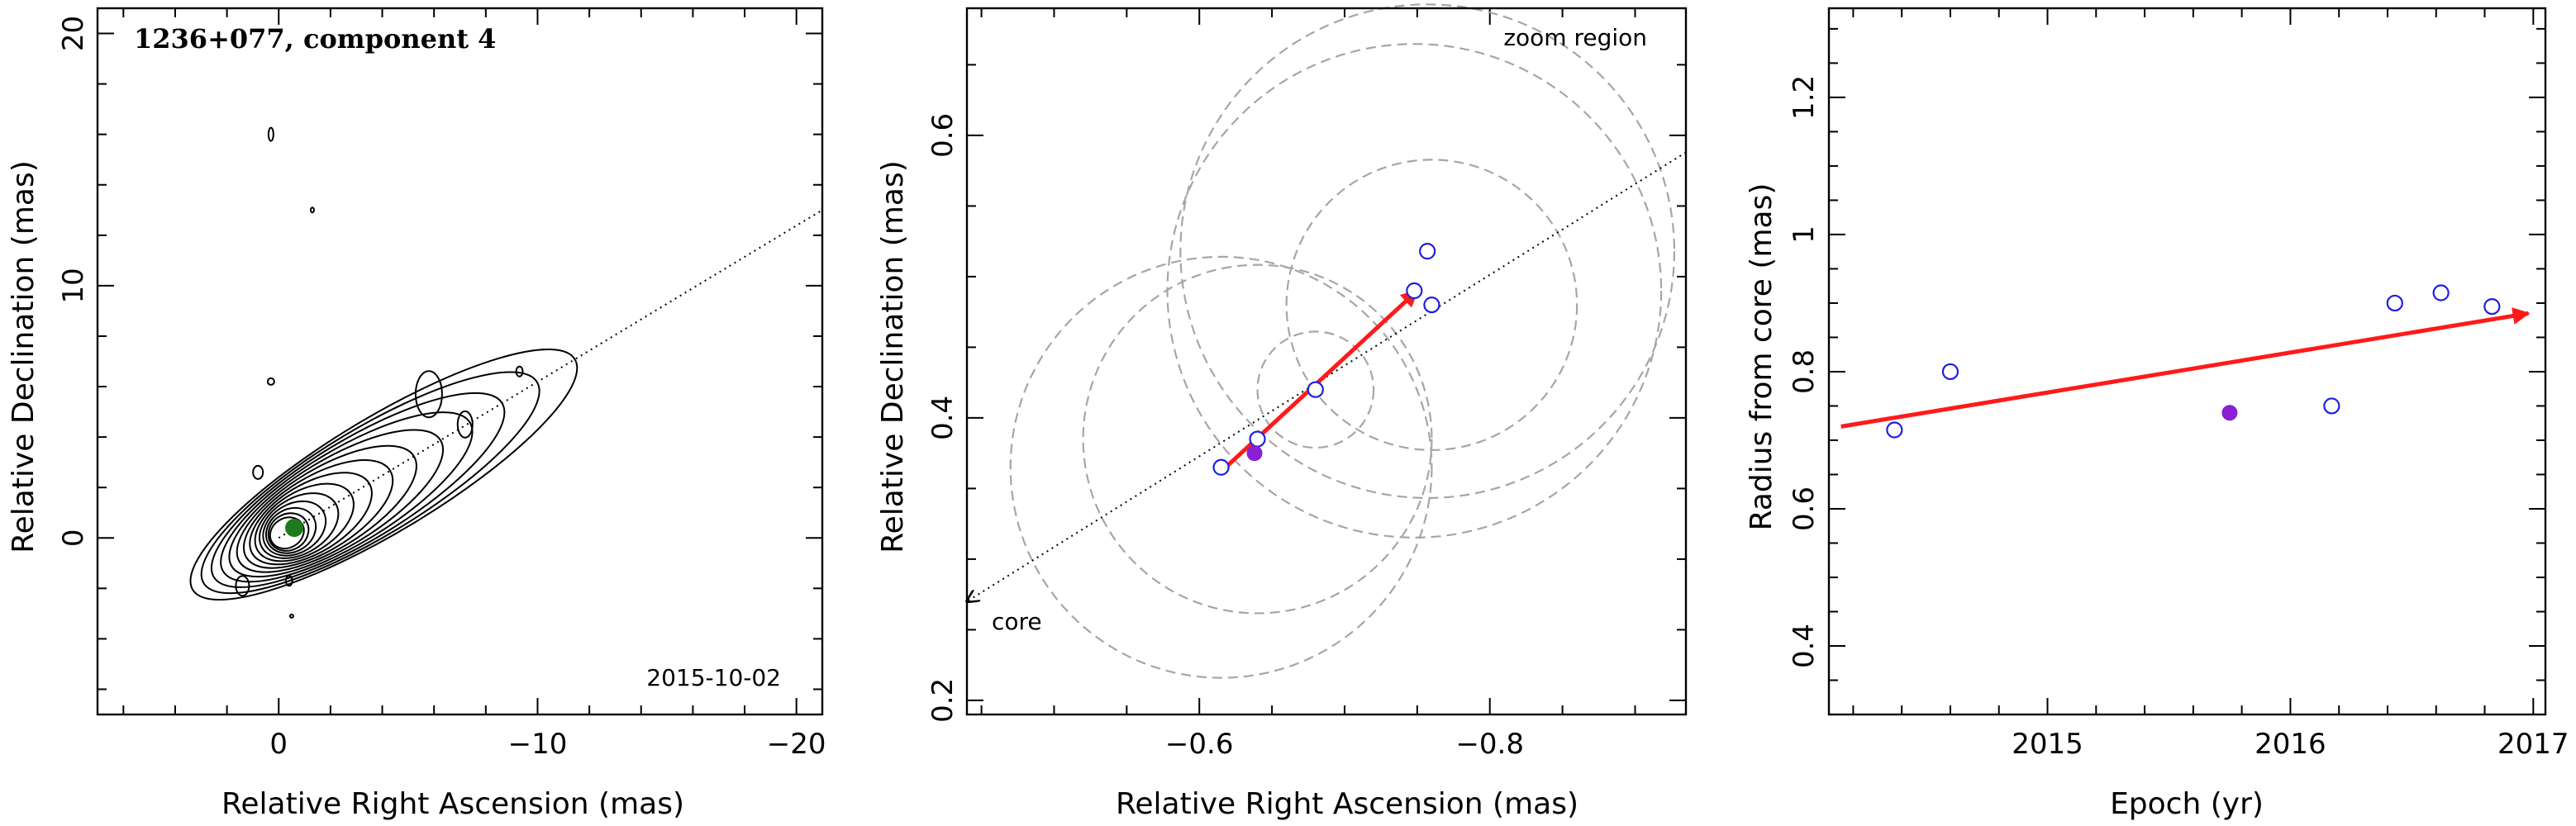  Describe the element at coordinates (1804, 371) in the screenshot. I see `panel3-y-tick-label: 0.8` at that location.